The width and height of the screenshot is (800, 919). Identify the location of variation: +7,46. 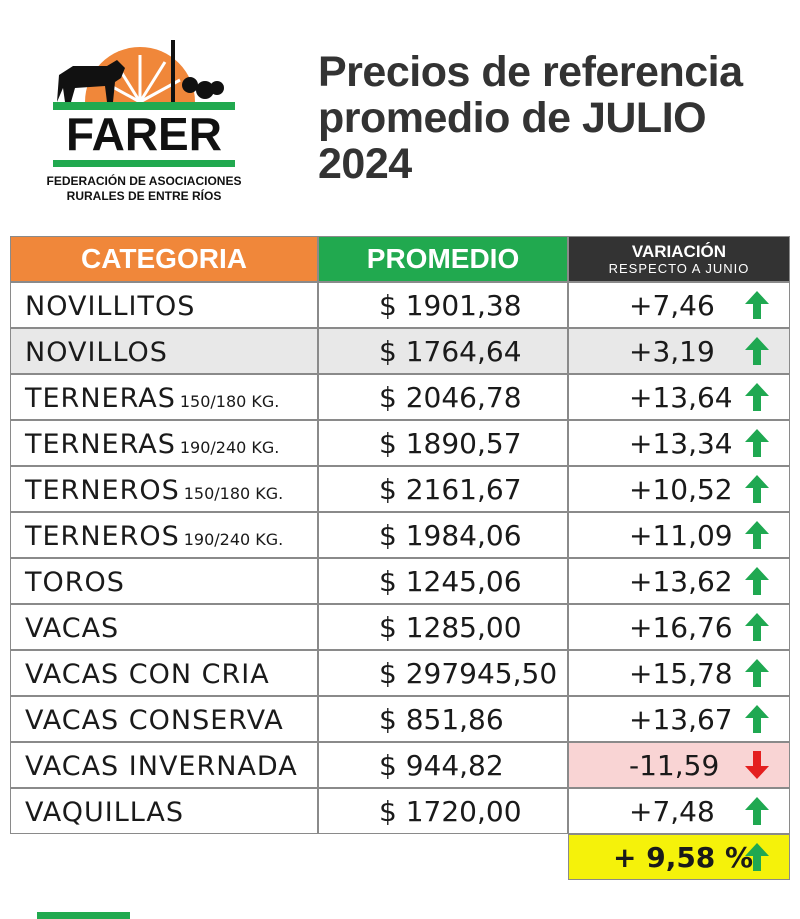
(672, 305).